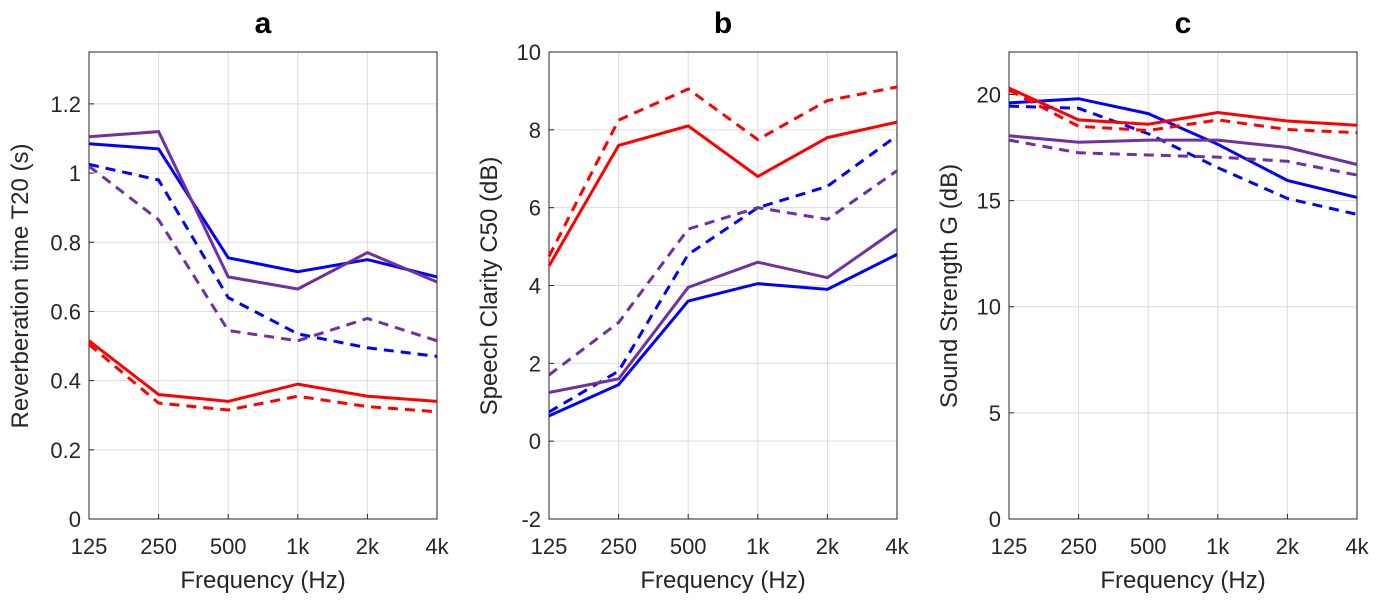  I want to click on panel-c-ytick-label: 20, so click(989, 94).